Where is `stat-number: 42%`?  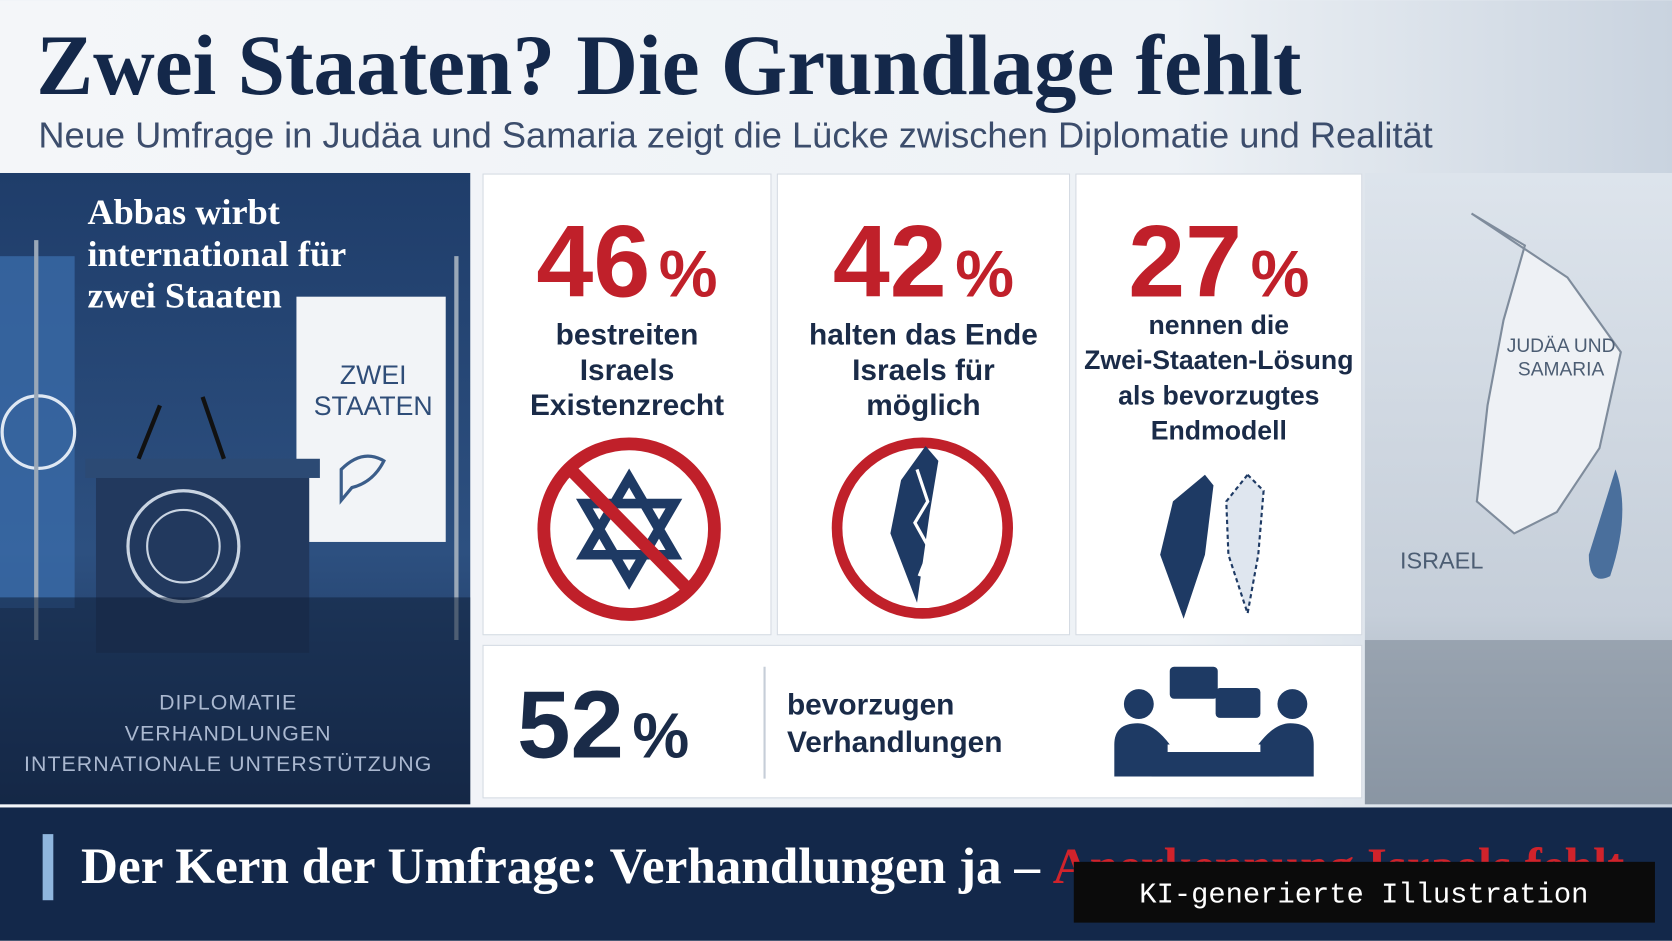 stat-number: 42% is located at coordinates (923, 261).